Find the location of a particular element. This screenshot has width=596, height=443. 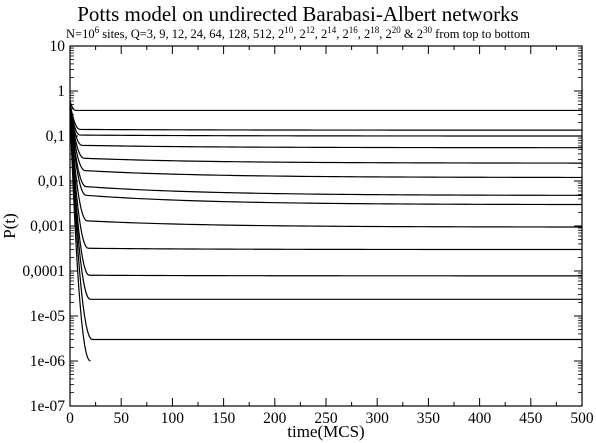

y-tick-label: 1e-07 is located at coordinates (48, 406).